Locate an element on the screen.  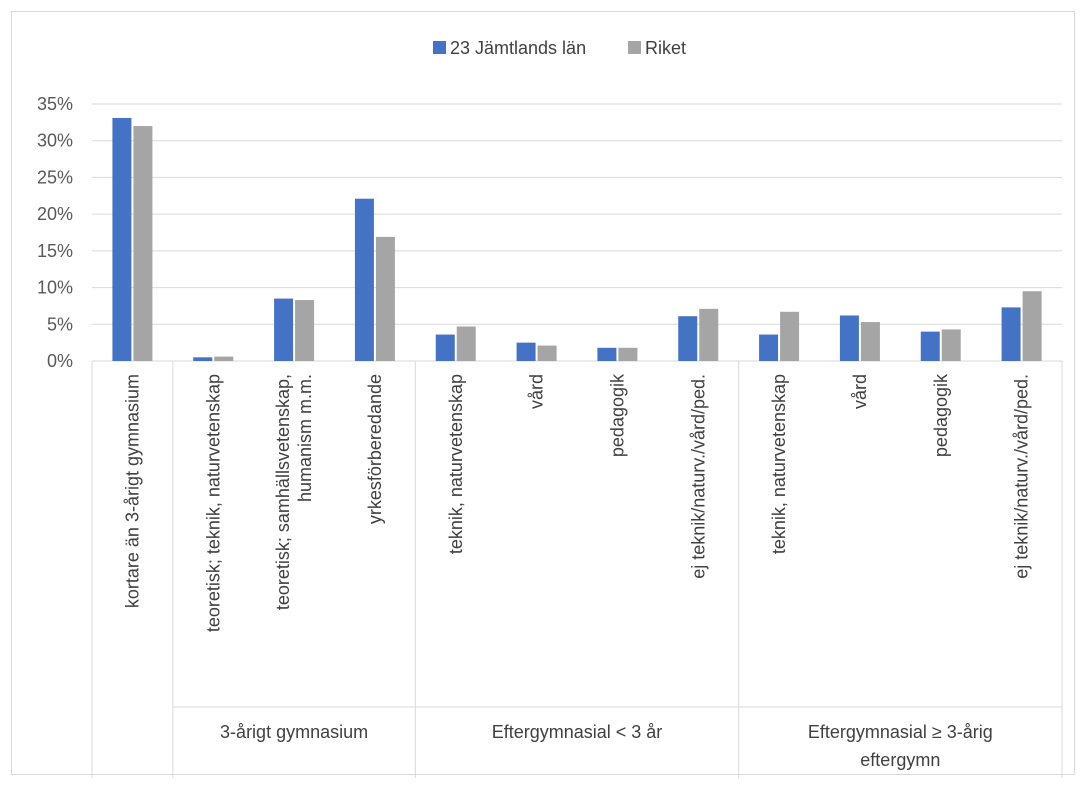
y-tick-label: 35% is located at coordinates (55, 104).